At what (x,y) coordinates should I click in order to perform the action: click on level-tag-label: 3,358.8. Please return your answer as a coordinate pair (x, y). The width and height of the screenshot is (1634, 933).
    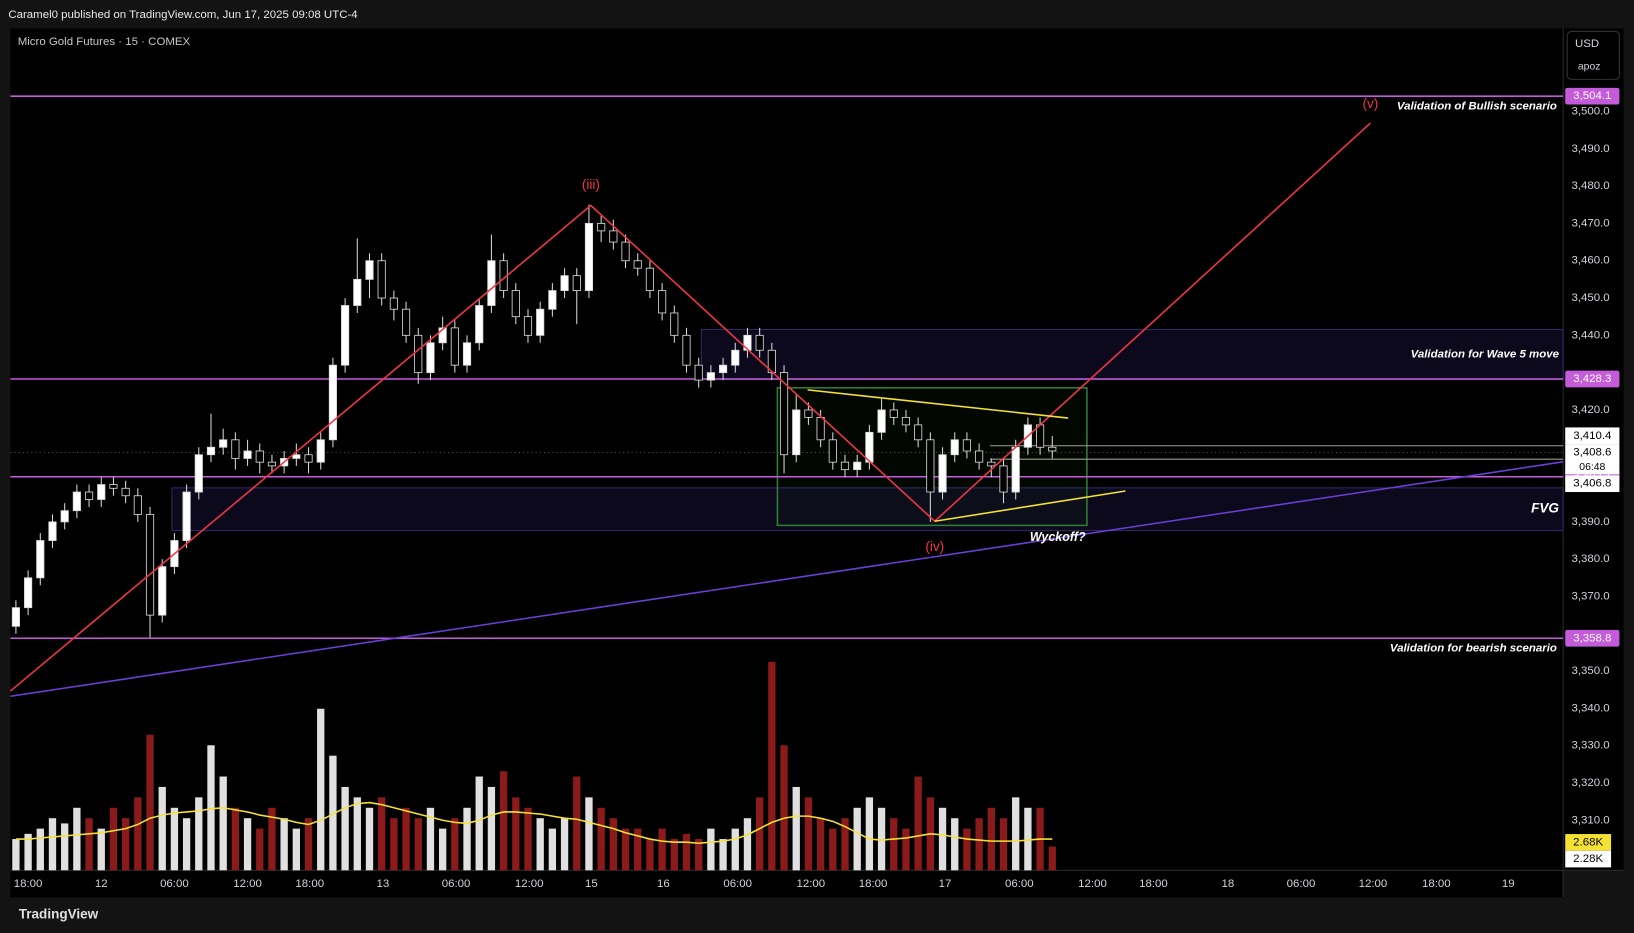
    Looking at the image, I should click on (1592, 638).